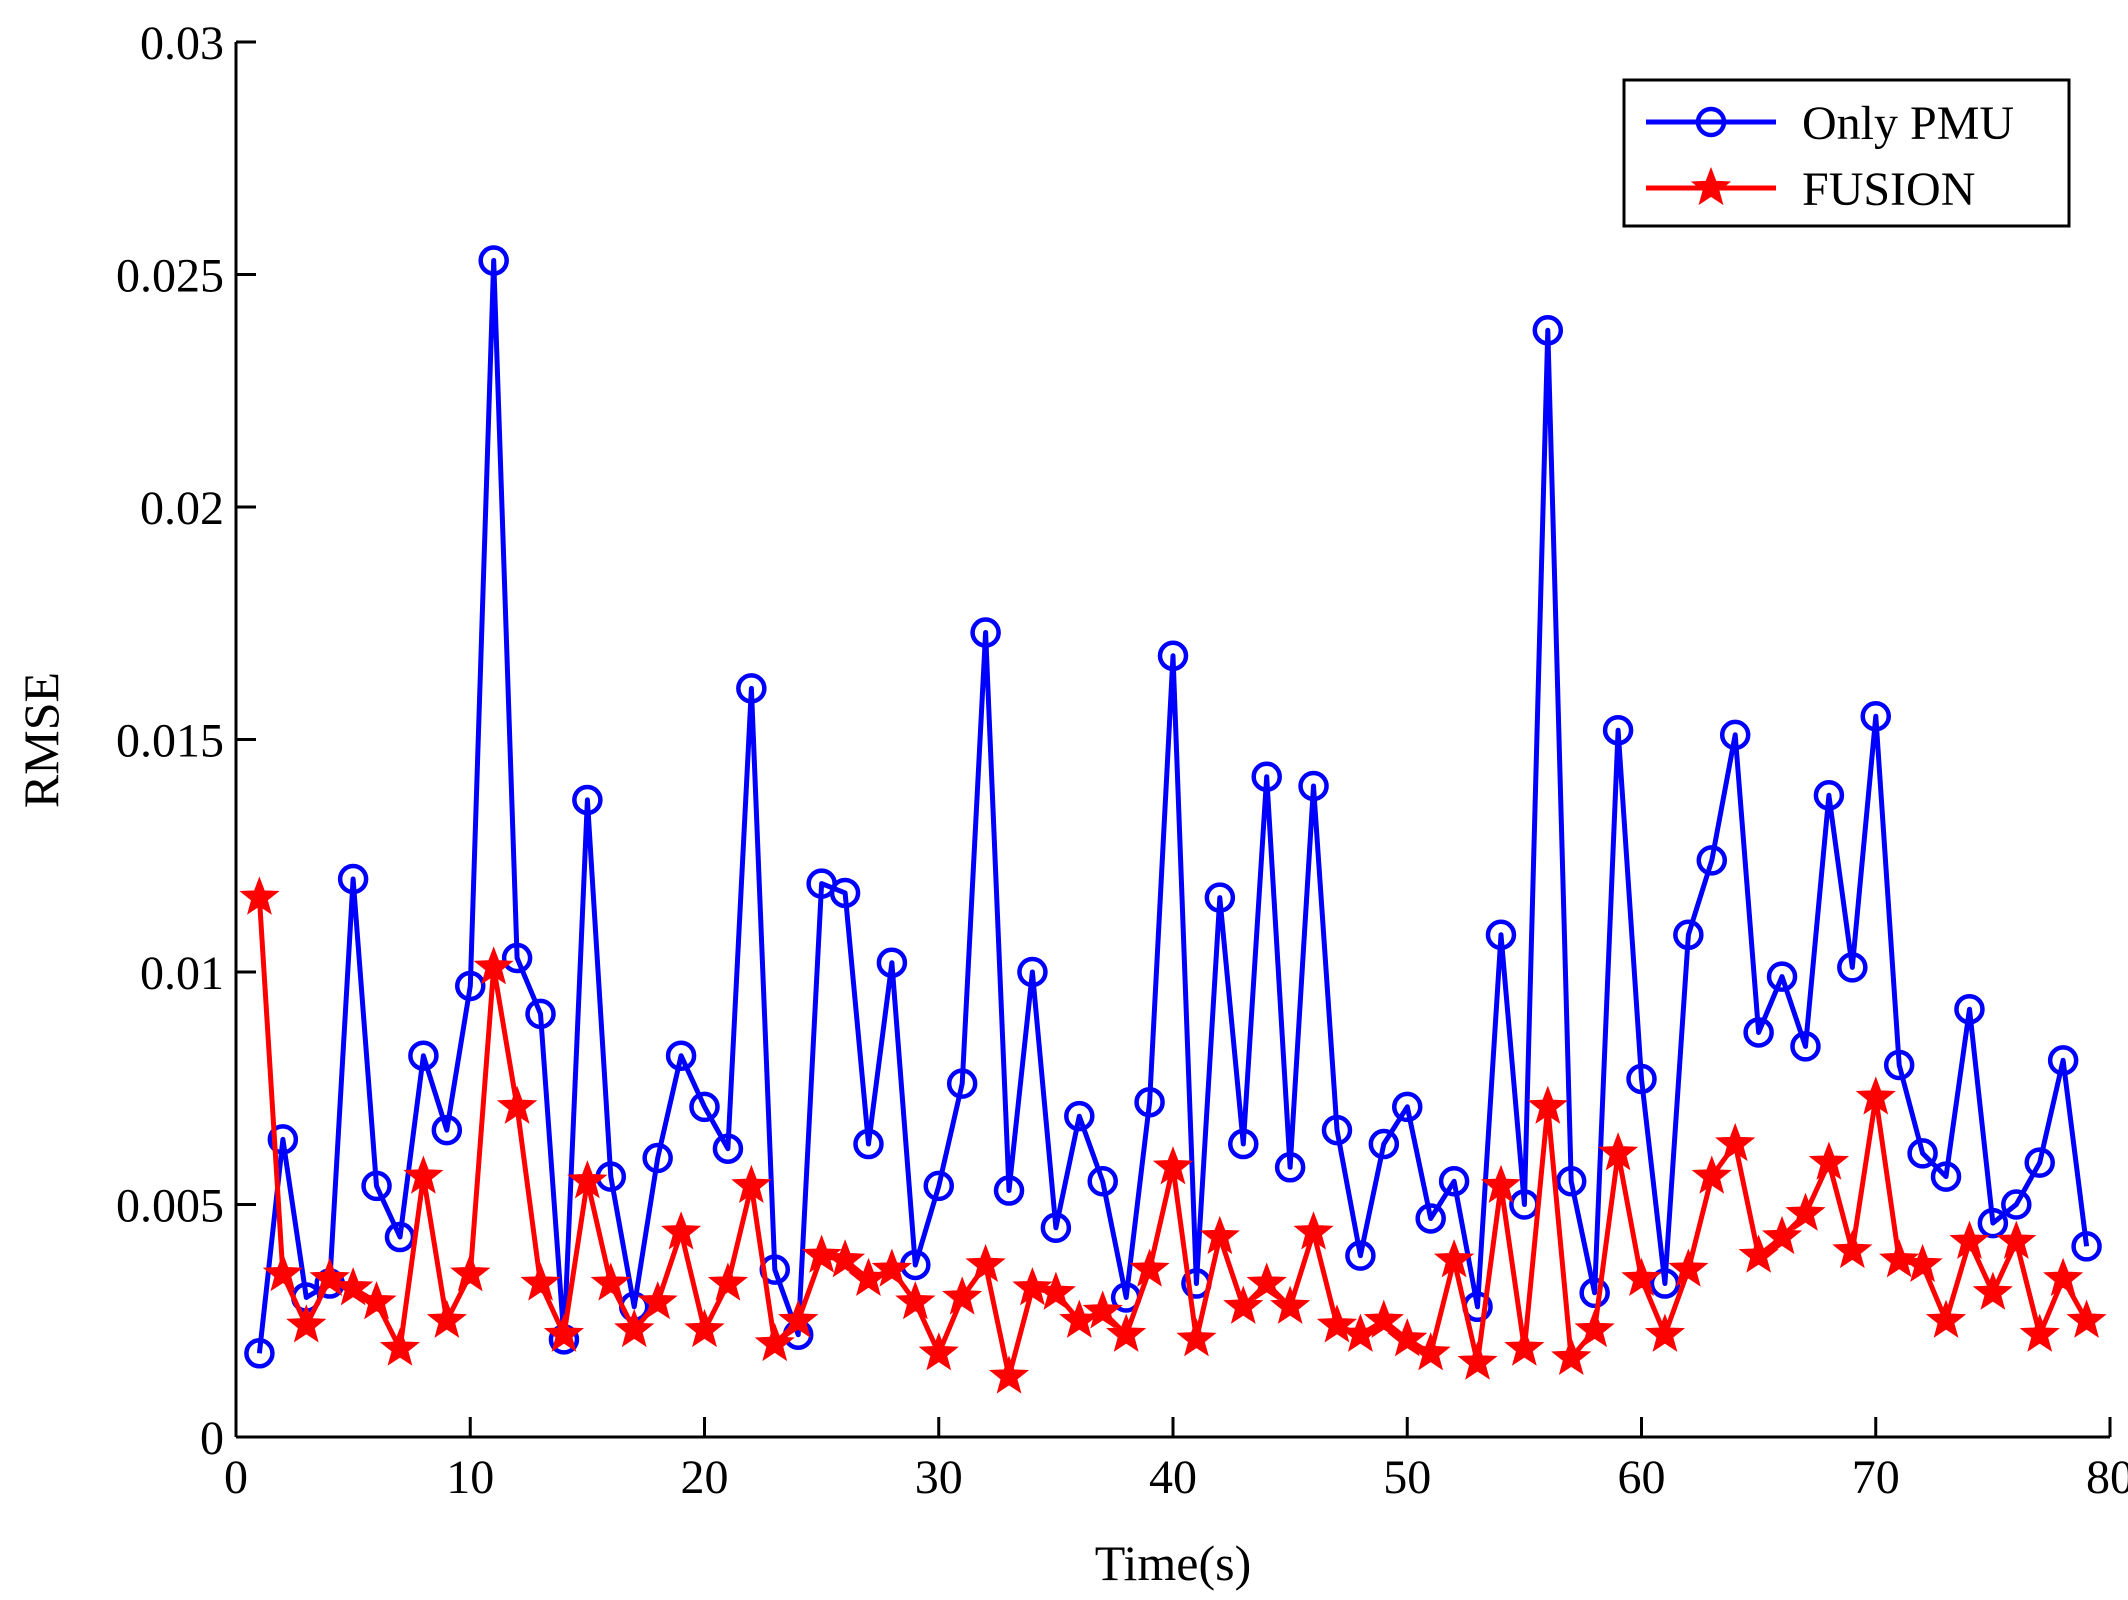 The height and width of the screenshot is (1600, 2128). I want to click on y-tick-label: 0.015, so click(170, 741).